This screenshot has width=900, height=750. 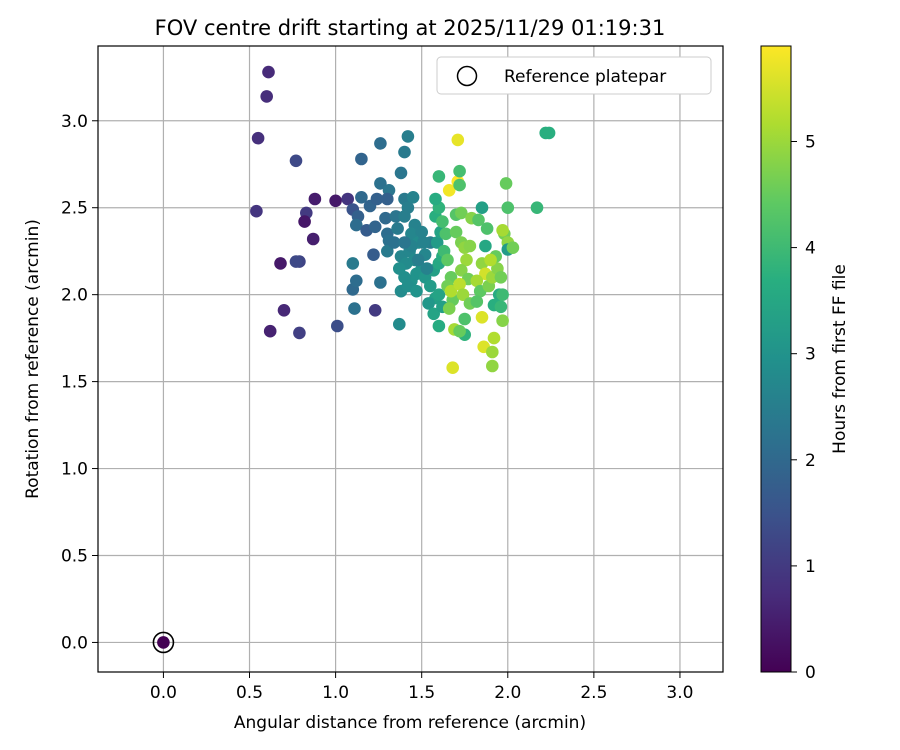 I want to click on y-tick-label: 2.5, so click(x=74, y=209).